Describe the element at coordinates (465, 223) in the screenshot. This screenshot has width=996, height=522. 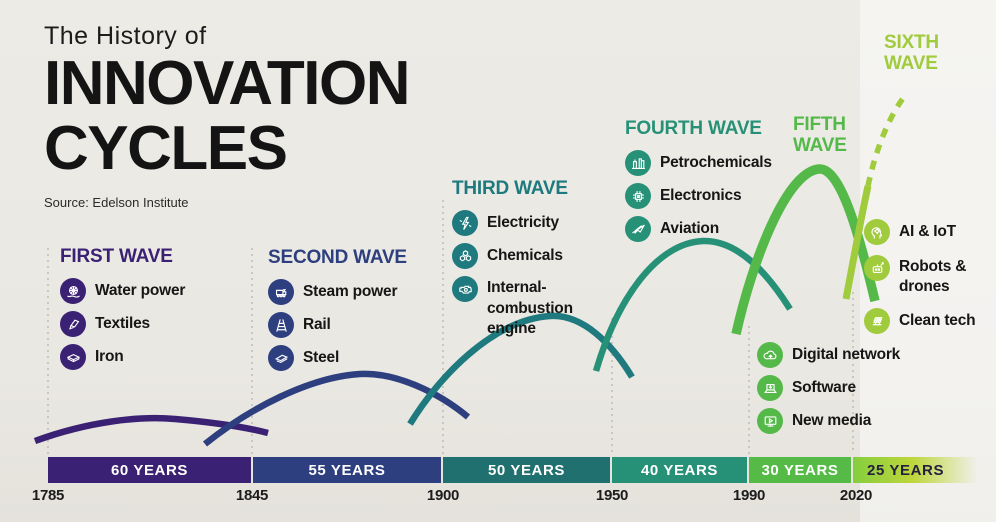
I see `electricity-icon` at that location.